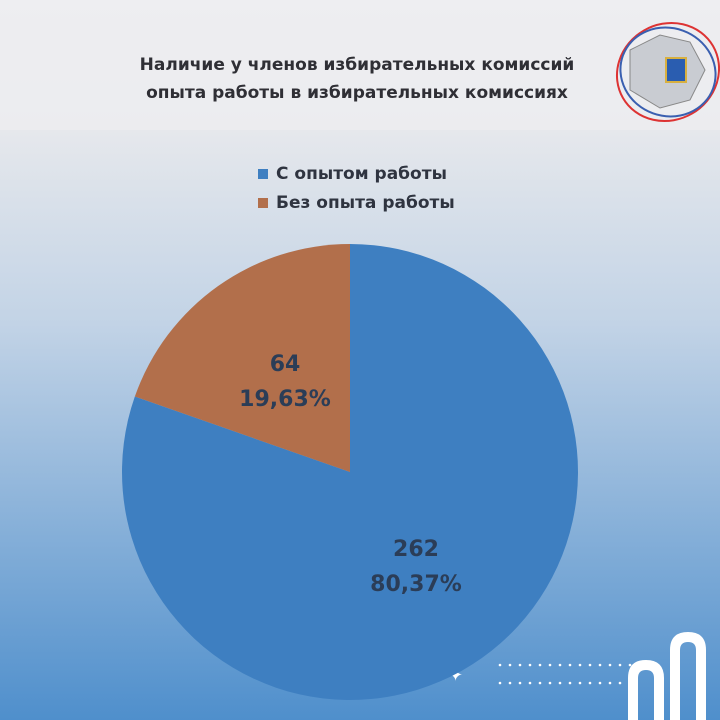  What do you see at coordinates (285, 364) in the screenshot?
I see `data-label: 64` at bounding box center [285, 364].